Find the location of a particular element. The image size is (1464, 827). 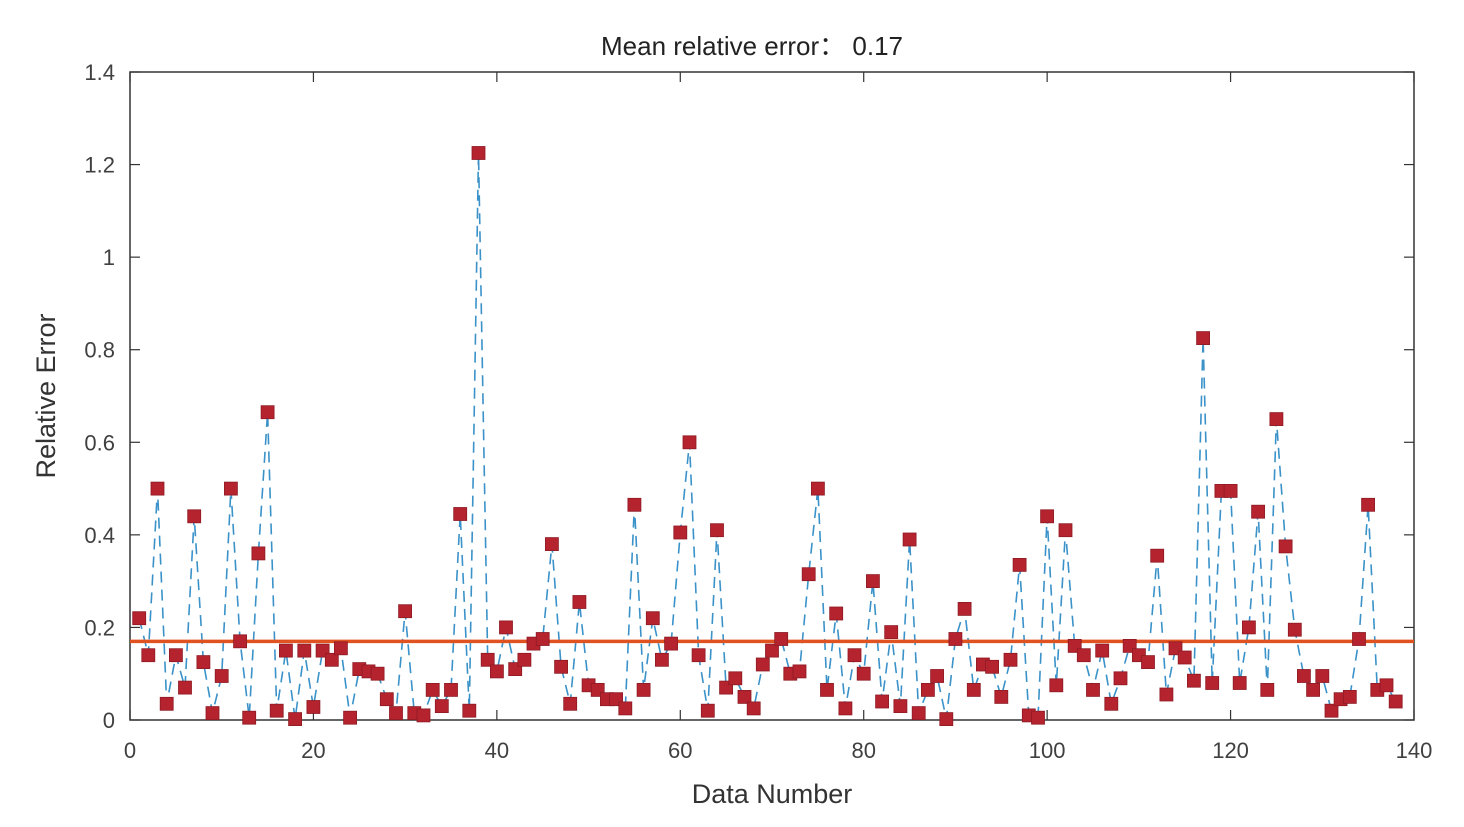

y-tick-label: 0.4 is located at coordinates (99, 535).